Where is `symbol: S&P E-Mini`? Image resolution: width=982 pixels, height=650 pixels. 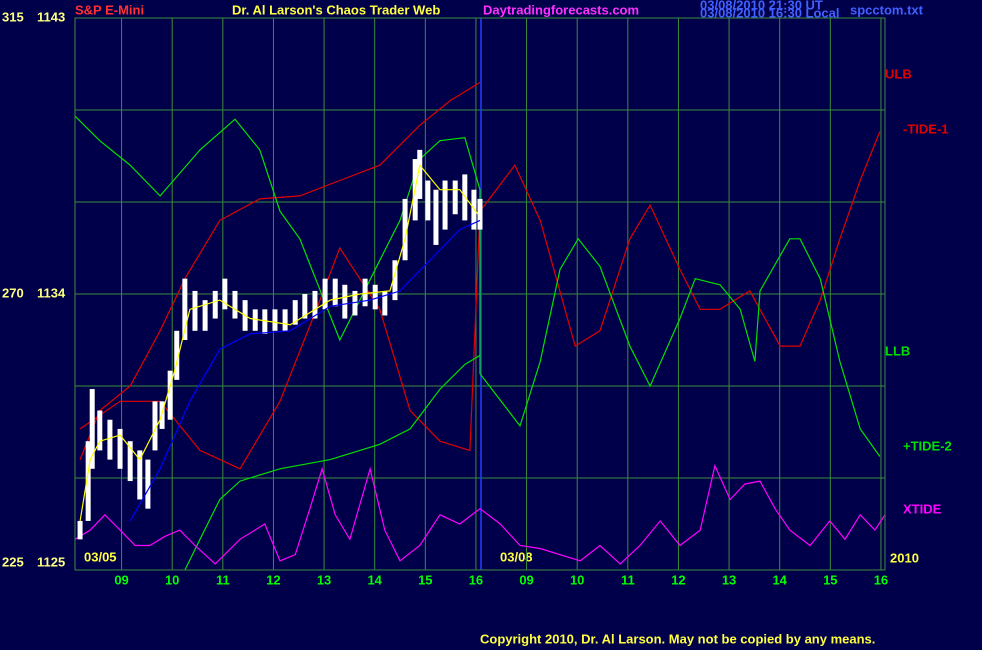 symbol: S&P E-Mini is located at coordinates (109, 9).